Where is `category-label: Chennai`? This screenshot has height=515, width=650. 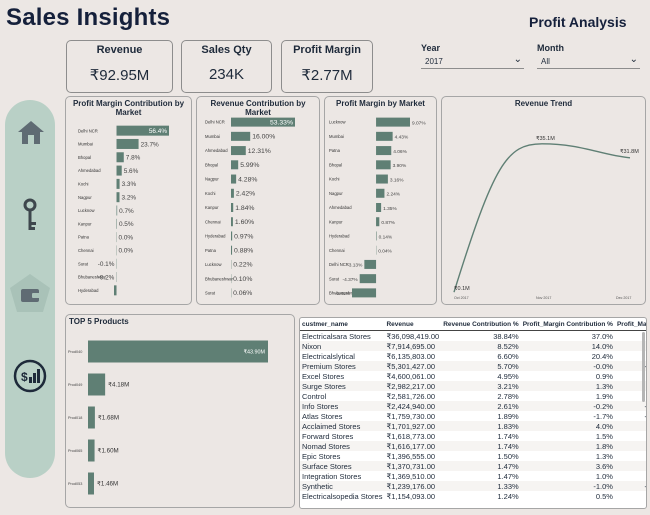
category-label: Chennai is located at coordinates (213, 221).